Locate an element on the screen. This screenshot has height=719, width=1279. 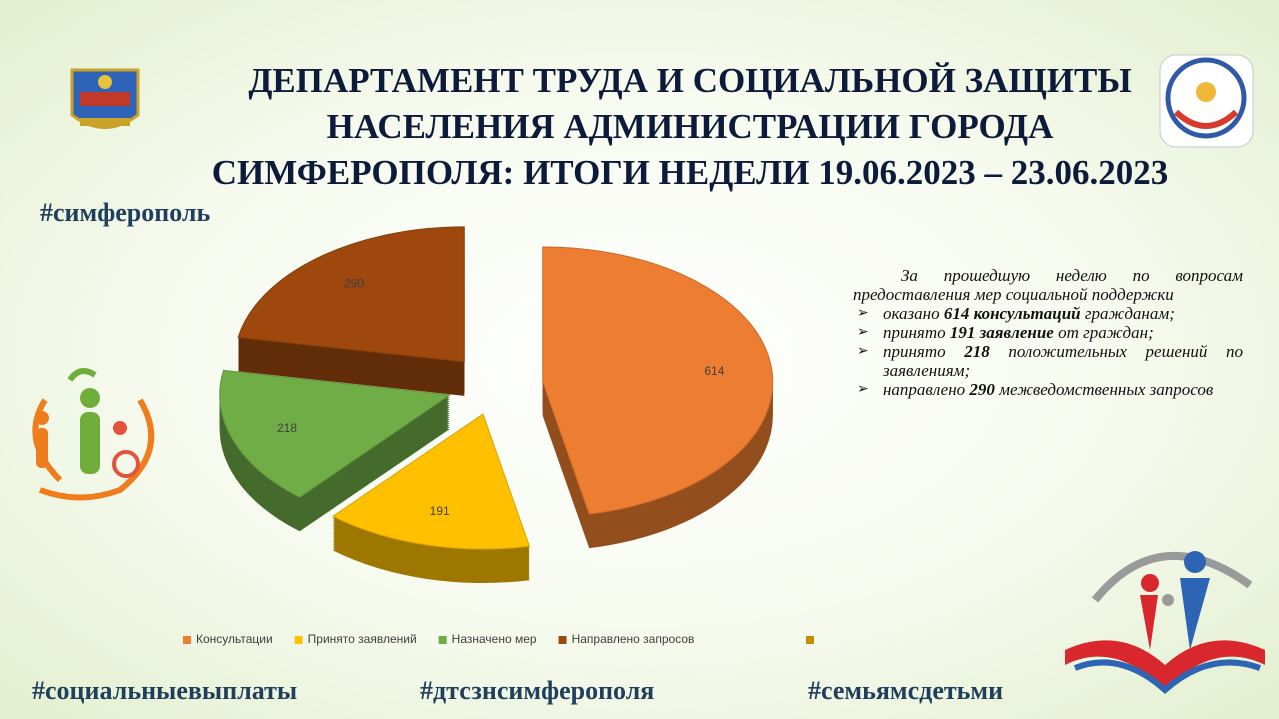
text: направлено is located at coordinates (926, 389).